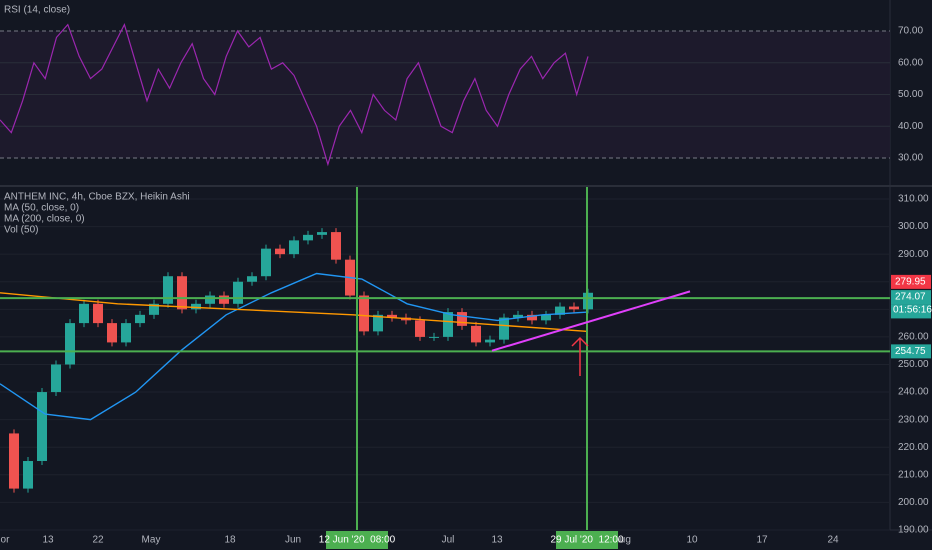 This screenshot has height=550, width=932. Describe the element at coordinates (98, 540) in the screenshot. I see `x-tick-label: 22` at that location.